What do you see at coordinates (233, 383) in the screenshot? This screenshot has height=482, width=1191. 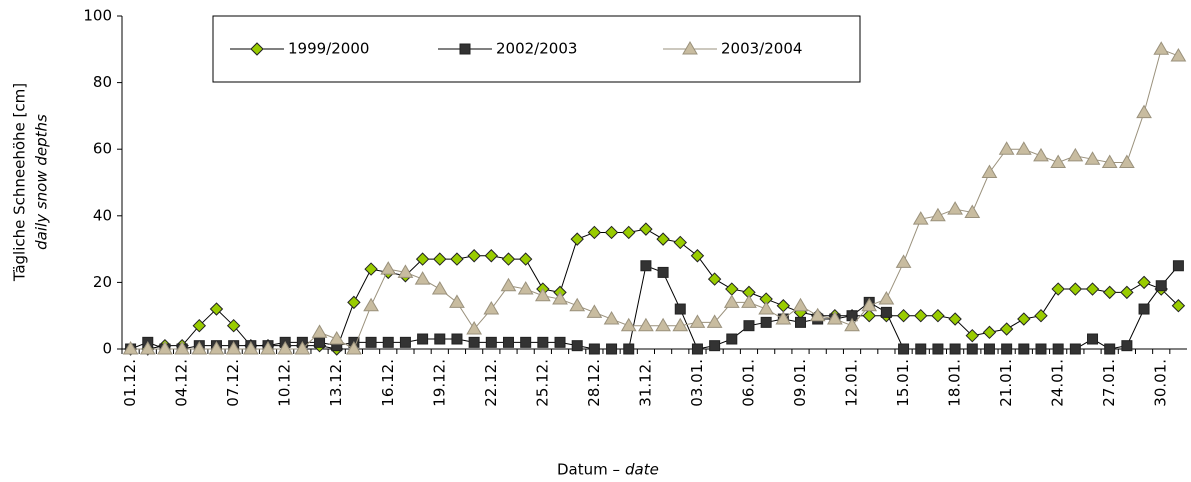 I see `x-tick-label: 07.12.` at bounding box center [233, 383].